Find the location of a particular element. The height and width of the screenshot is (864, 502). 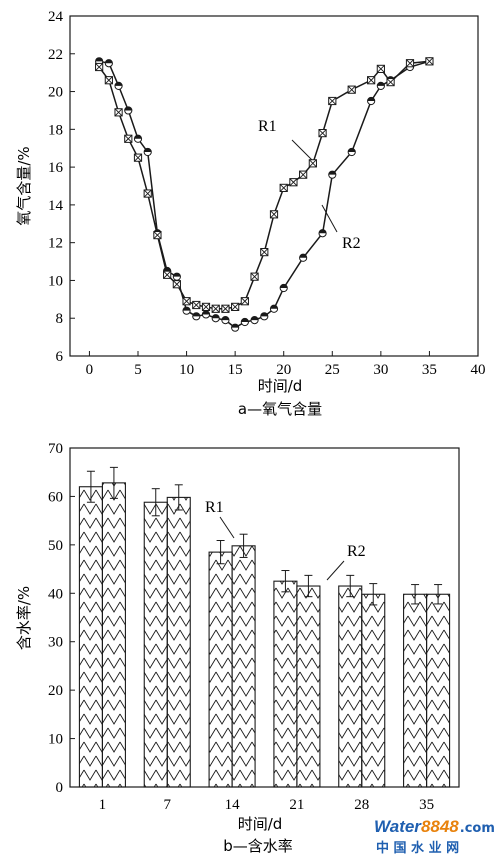

moisture-y-tick-label: 40 is located at coordinates (55, 594).